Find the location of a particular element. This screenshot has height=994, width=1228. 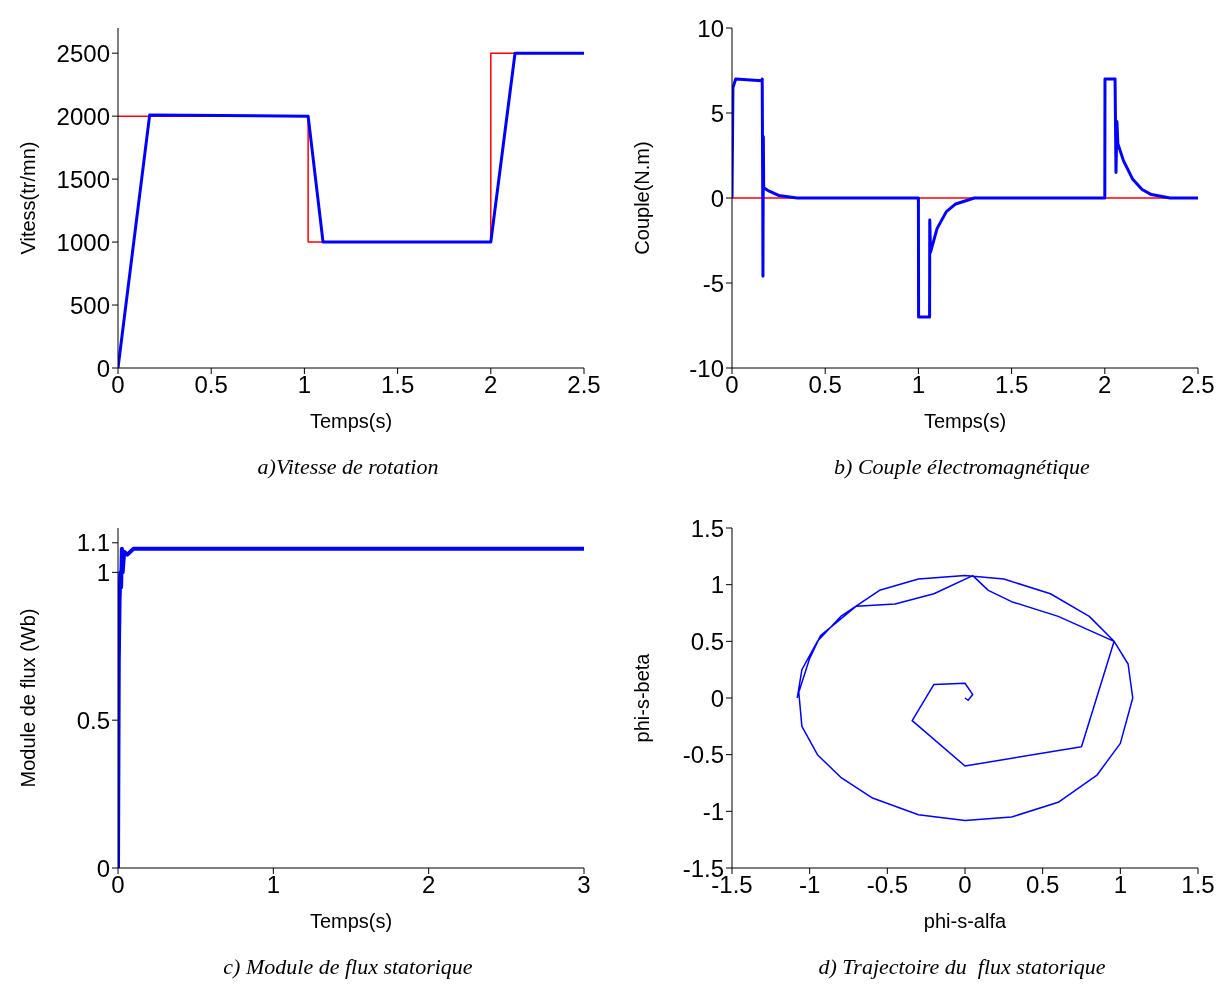

x-tick-label: -1 is located at coordinates (809, 885).